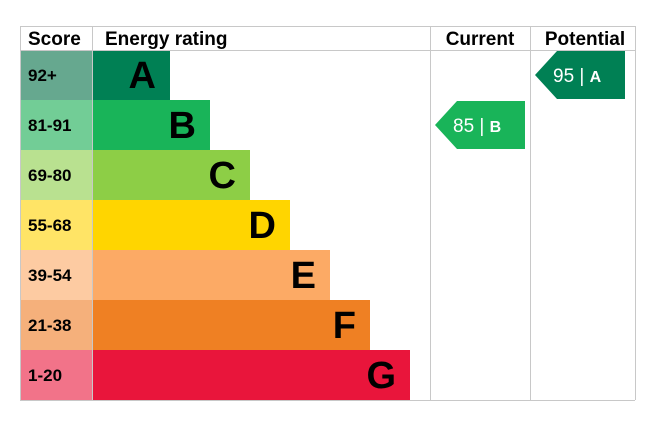 Image resolution: width=649 pixels, height=432 pixels. What do you see at coordinates (166, 39) in the screenshot?
I see `header-energy-rating: Energy rating` at bounding box center [166, 39].